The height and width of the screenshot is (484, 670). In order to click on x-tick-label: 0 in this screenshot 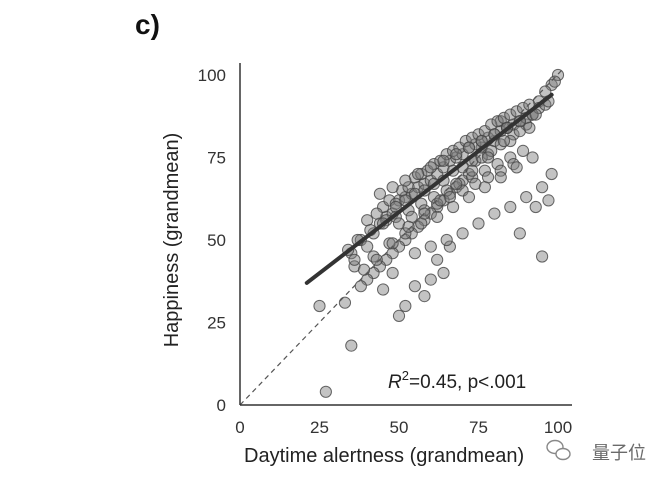, I will do `click(239, 427)`.